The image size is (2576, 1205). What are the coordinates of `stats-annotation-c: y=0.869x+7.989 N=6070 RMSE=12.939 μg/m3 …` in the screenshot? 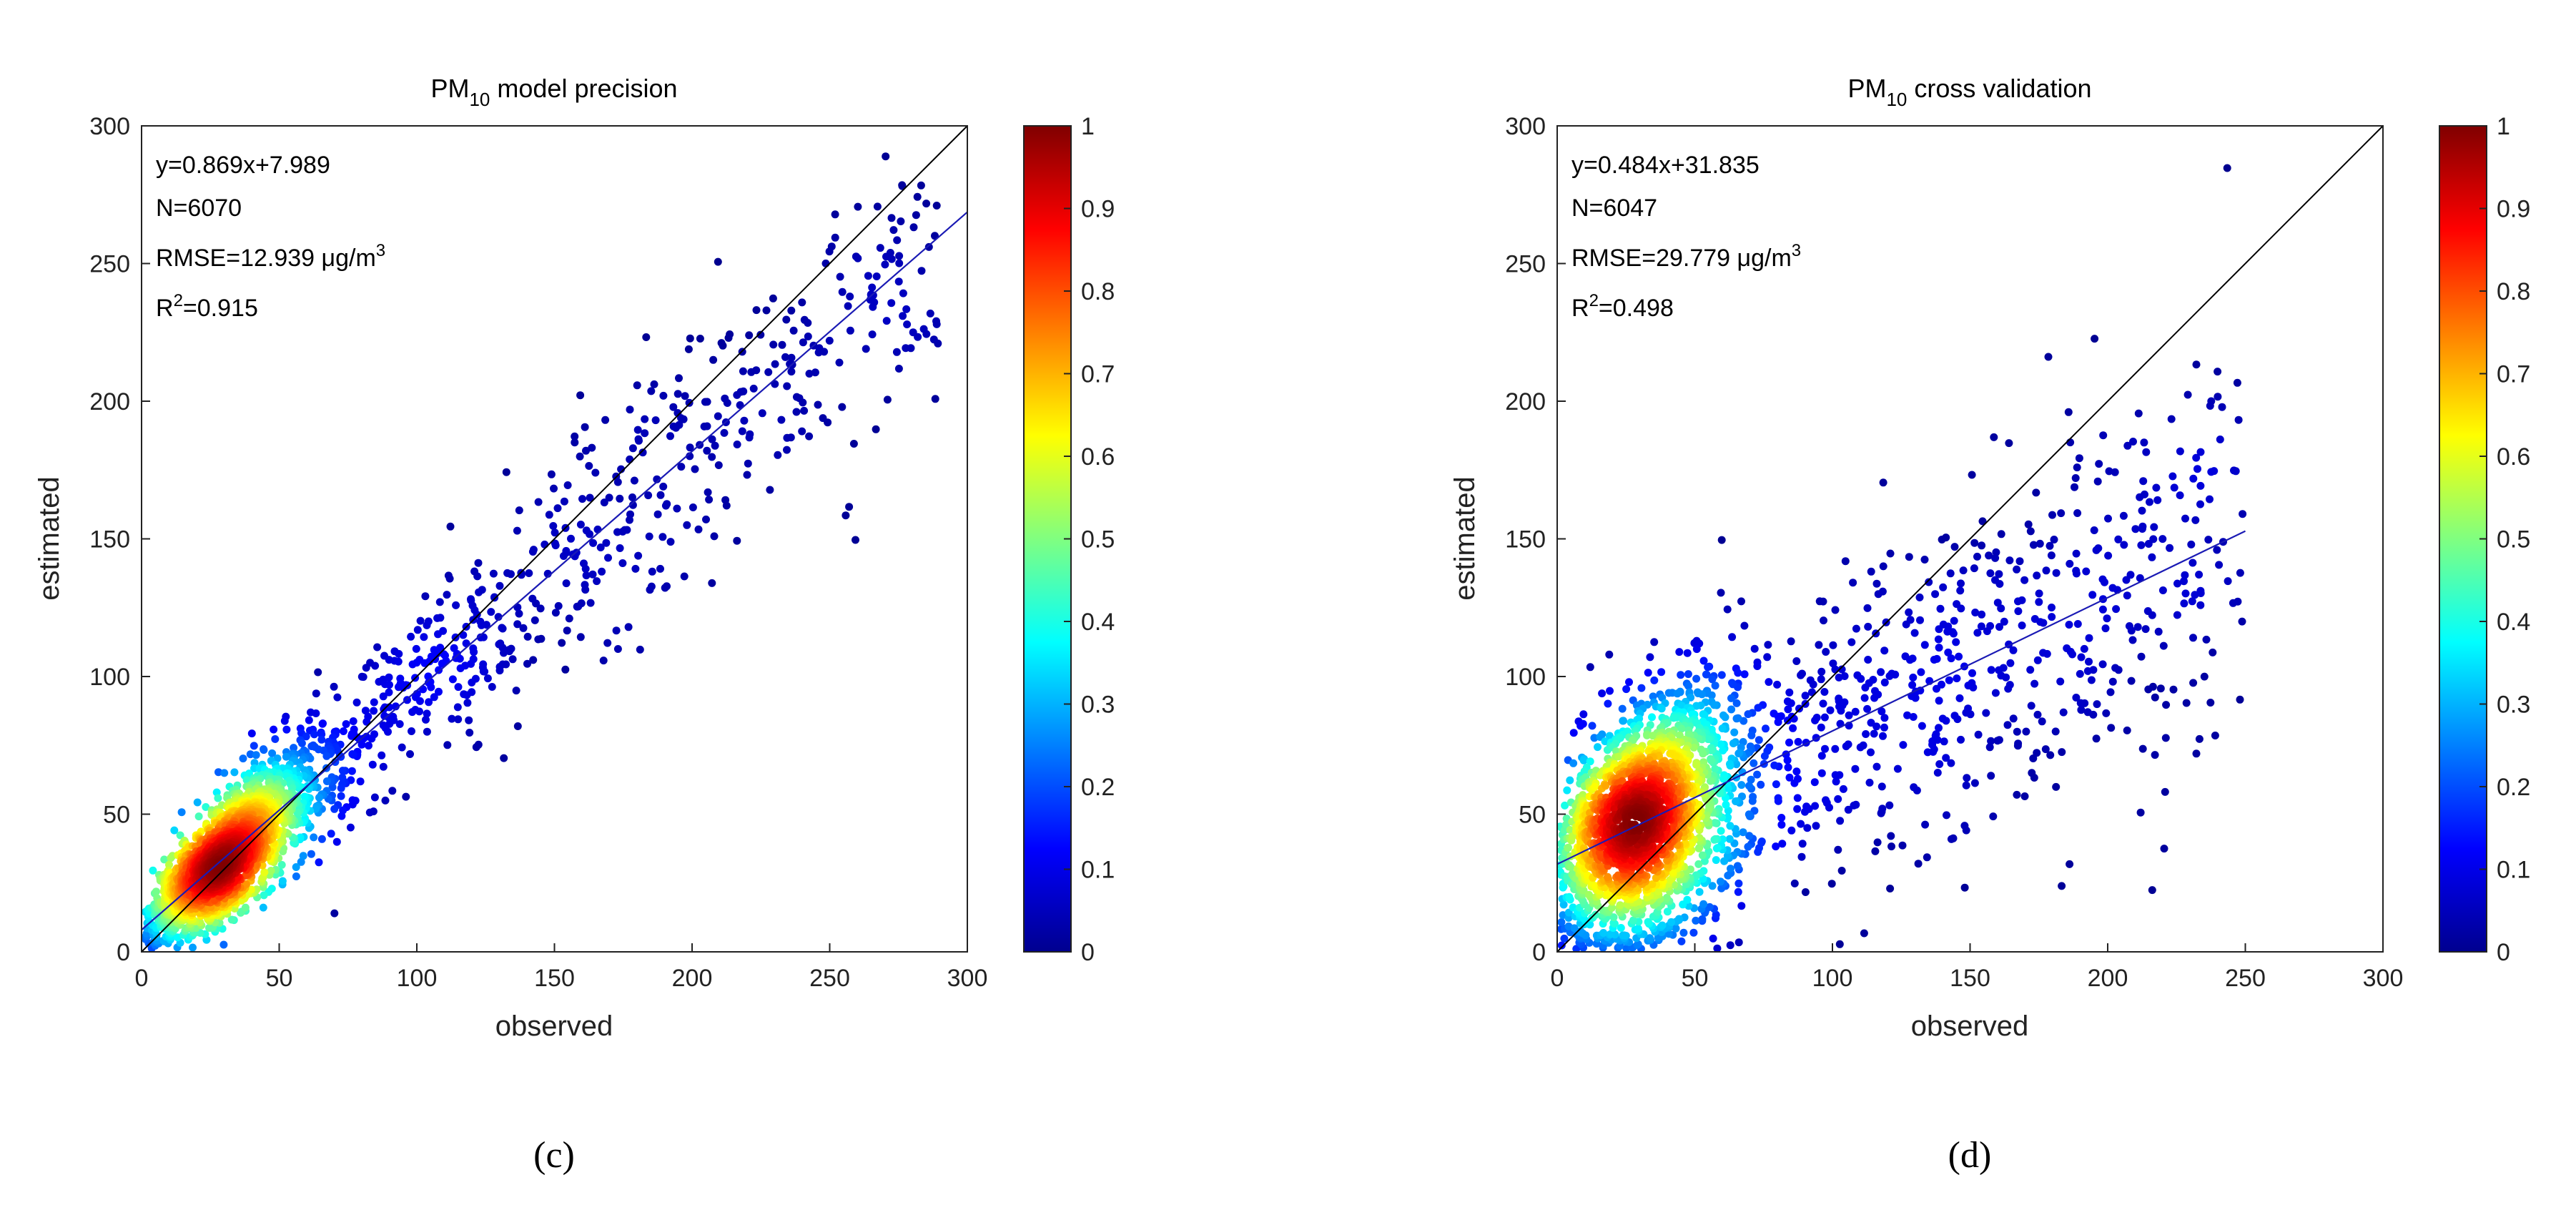 It's located at (270, 237).